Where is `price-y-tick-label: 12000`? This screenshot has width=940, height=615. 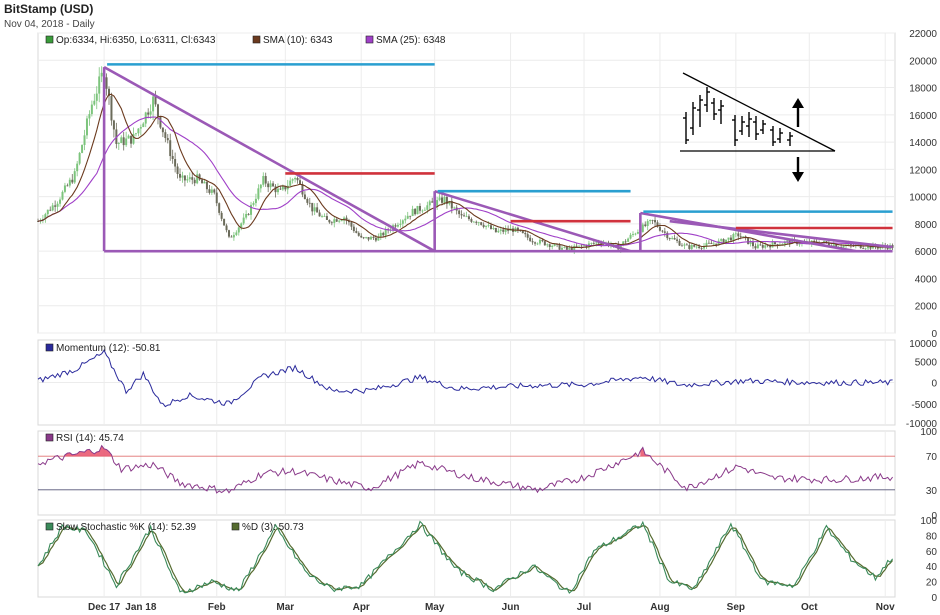
price-y-tick-label: 12000 is located at coordinates (923, 170).